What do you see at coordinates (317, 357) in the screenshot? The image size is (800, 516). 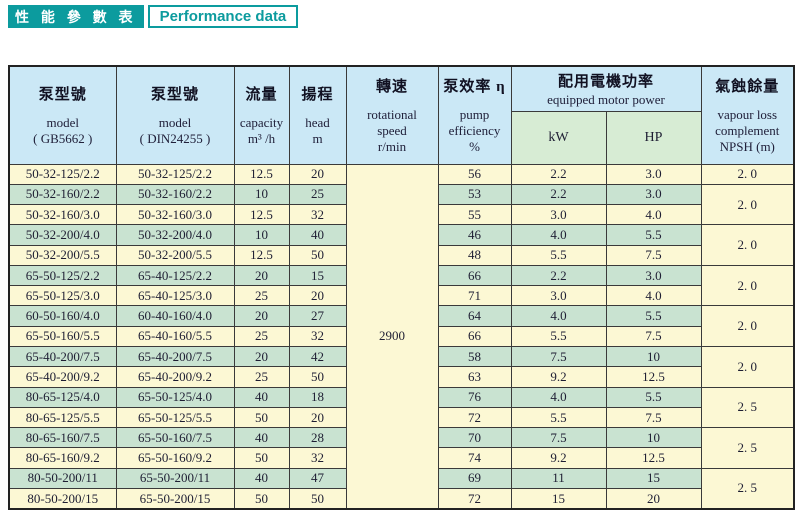 I see `head-cell: 42` at bounding box center [317, 357].